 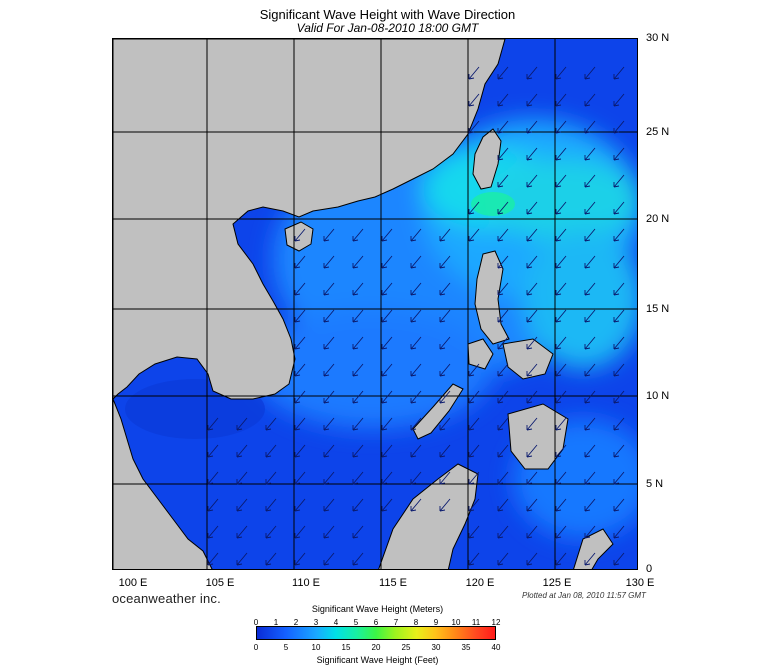 What do you see at coordinates (493, 204) in the screenshot?
I see `wave-peak-area` at bounding box center [493, 204].